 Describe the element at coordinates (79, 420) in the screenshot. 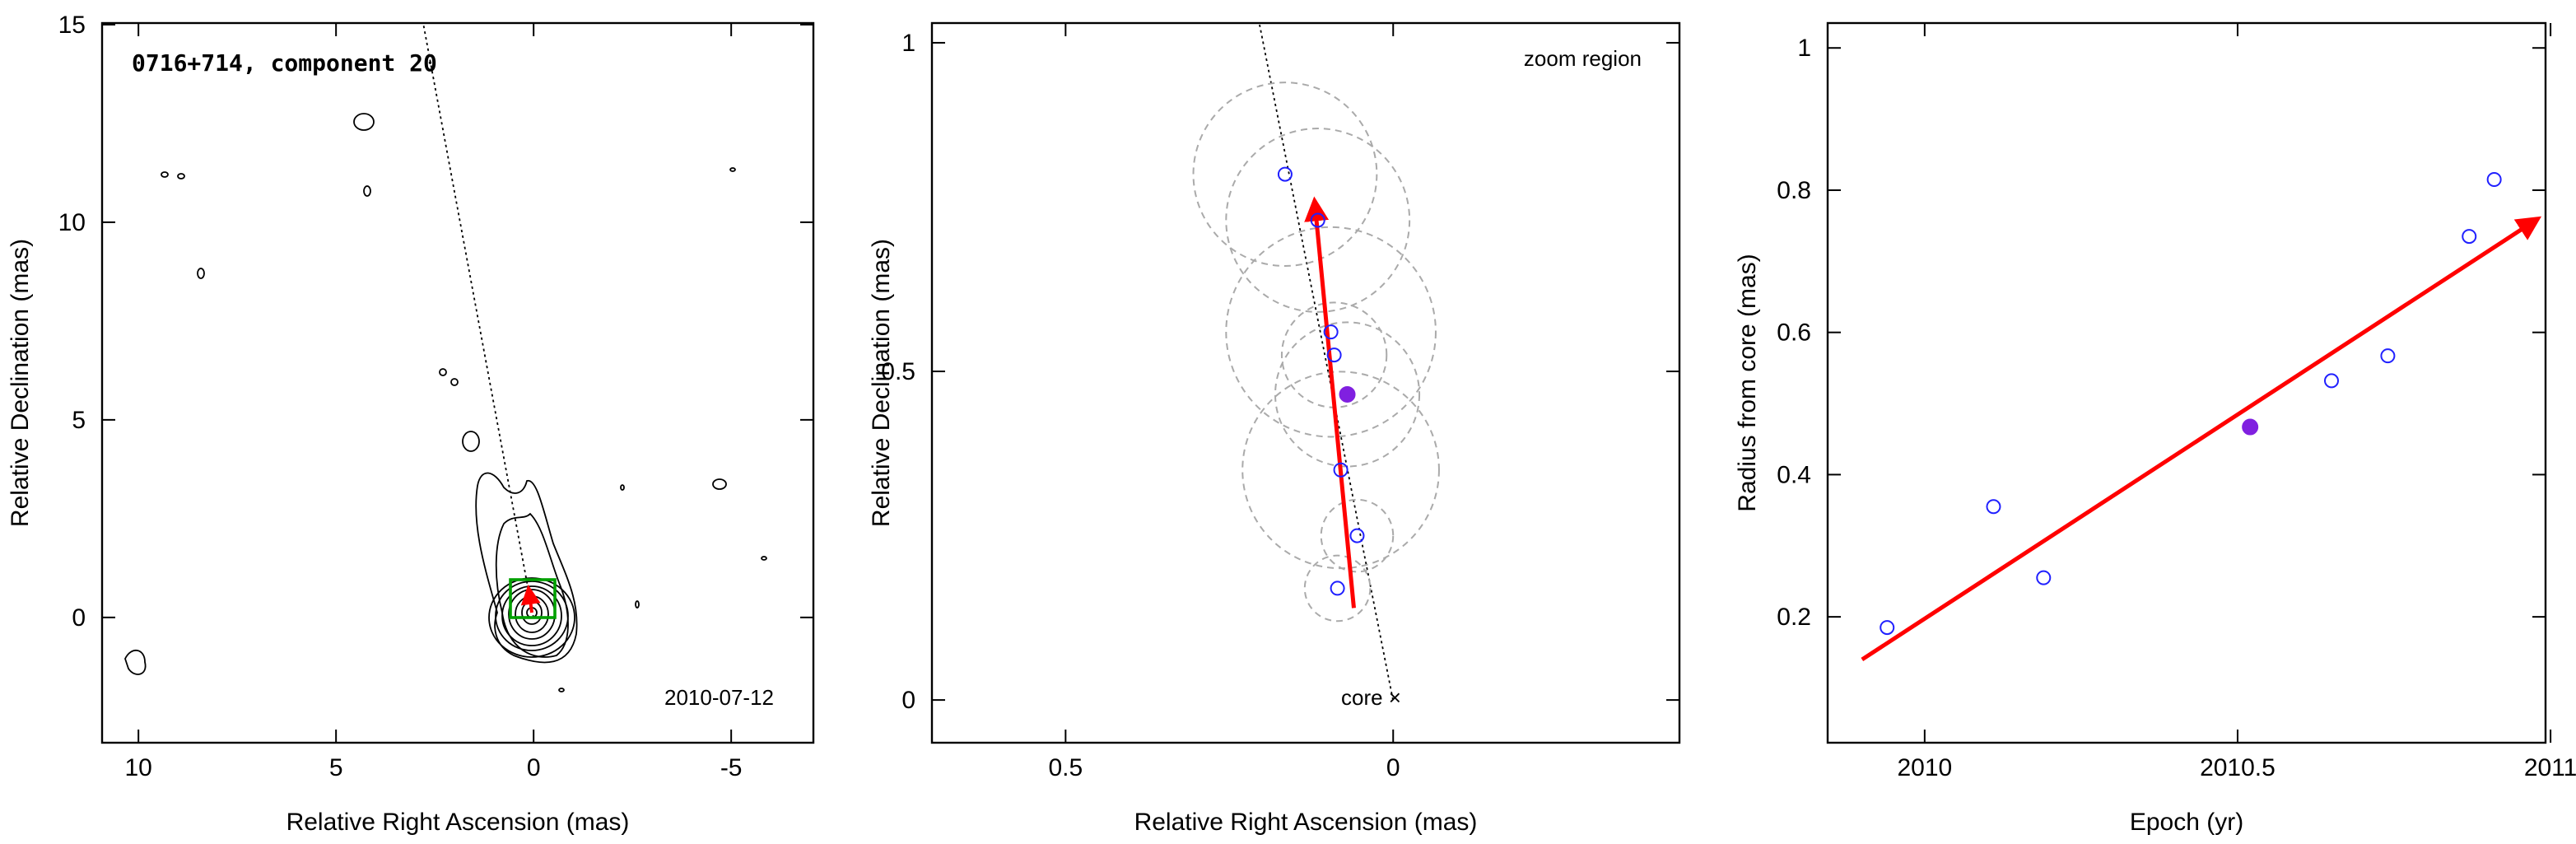

I see `y-tick-label: 5` at that location.